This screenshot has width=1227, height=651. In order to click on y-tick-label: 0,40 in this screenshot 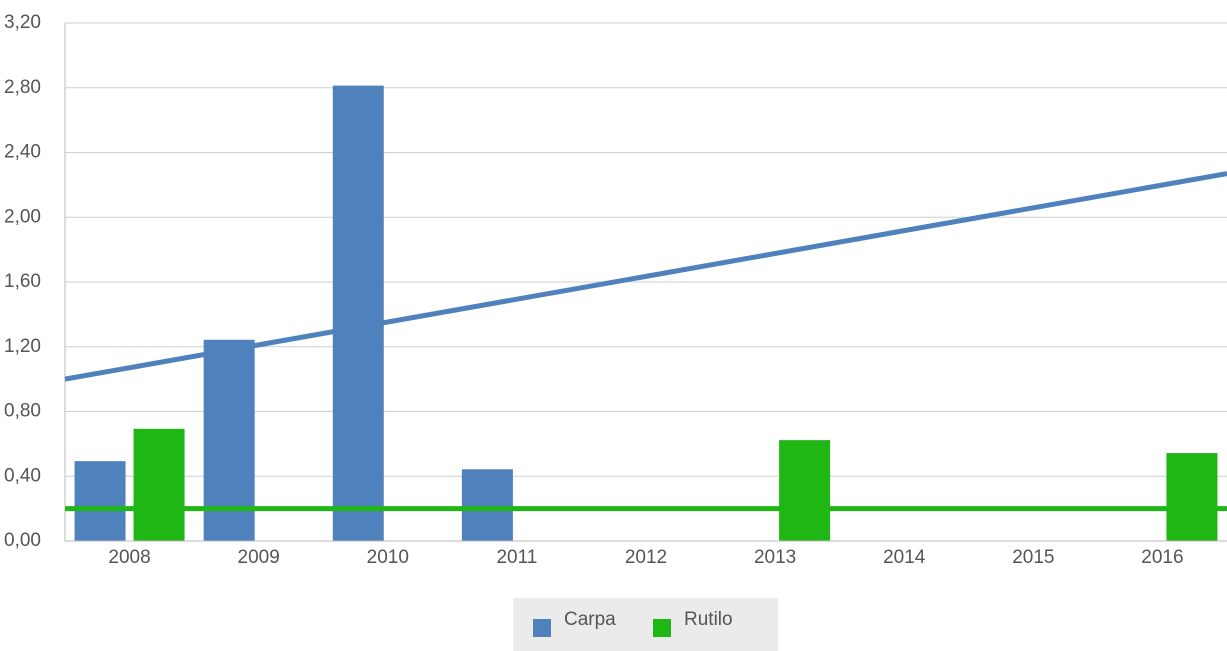, I will do `click(22, 475)`.